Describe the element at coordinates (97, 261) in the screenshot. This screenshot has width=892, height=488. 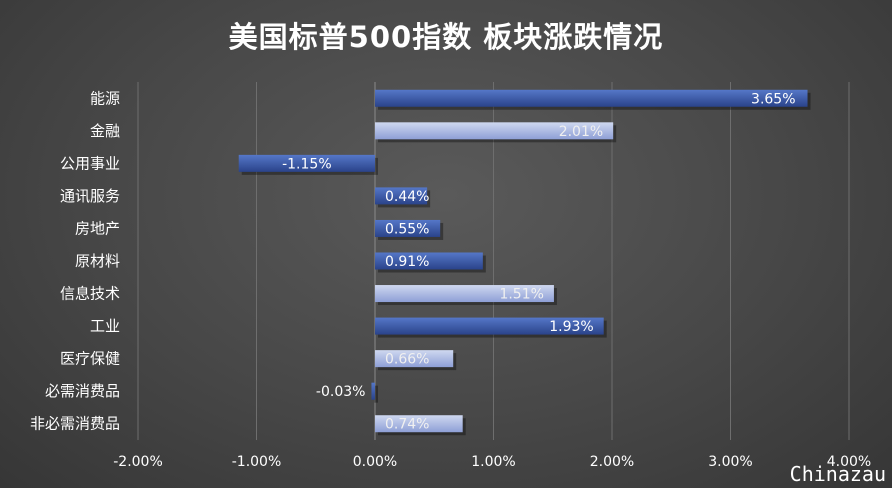
I see `category-label: 原材料` at that location.